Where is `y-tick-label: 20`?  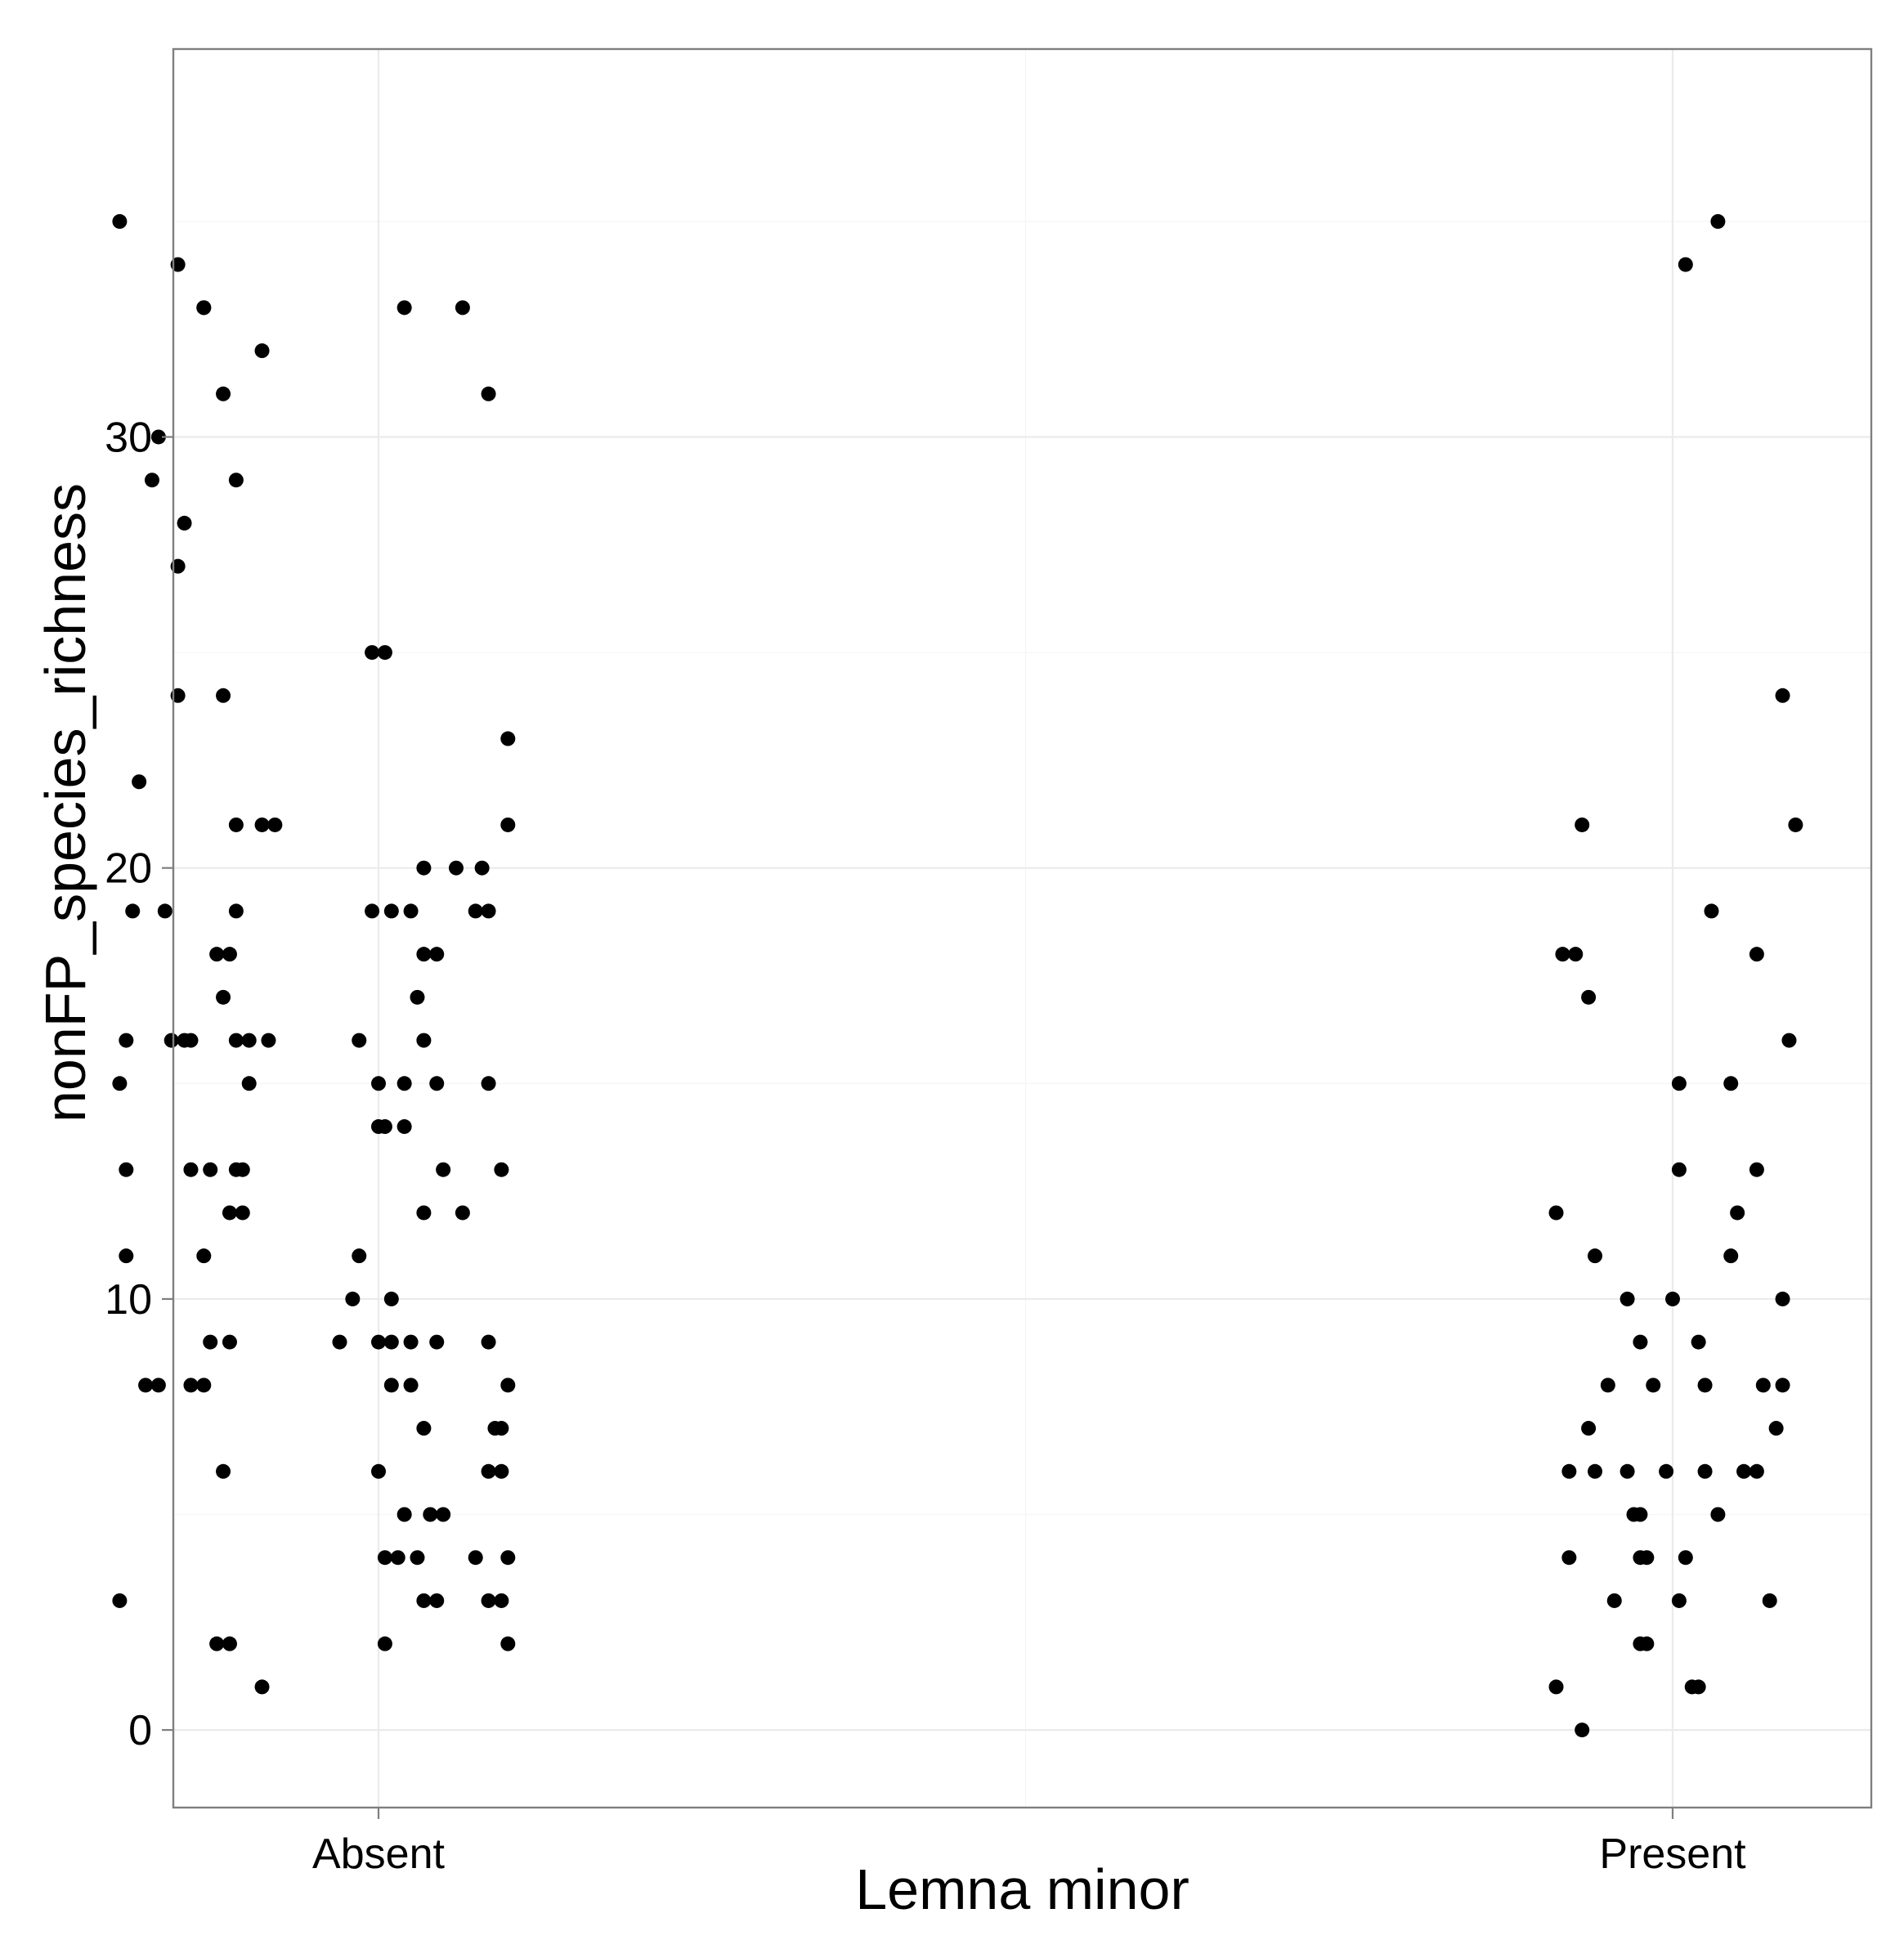 y-tick-label: 20 is located at coordinates (128, 869).